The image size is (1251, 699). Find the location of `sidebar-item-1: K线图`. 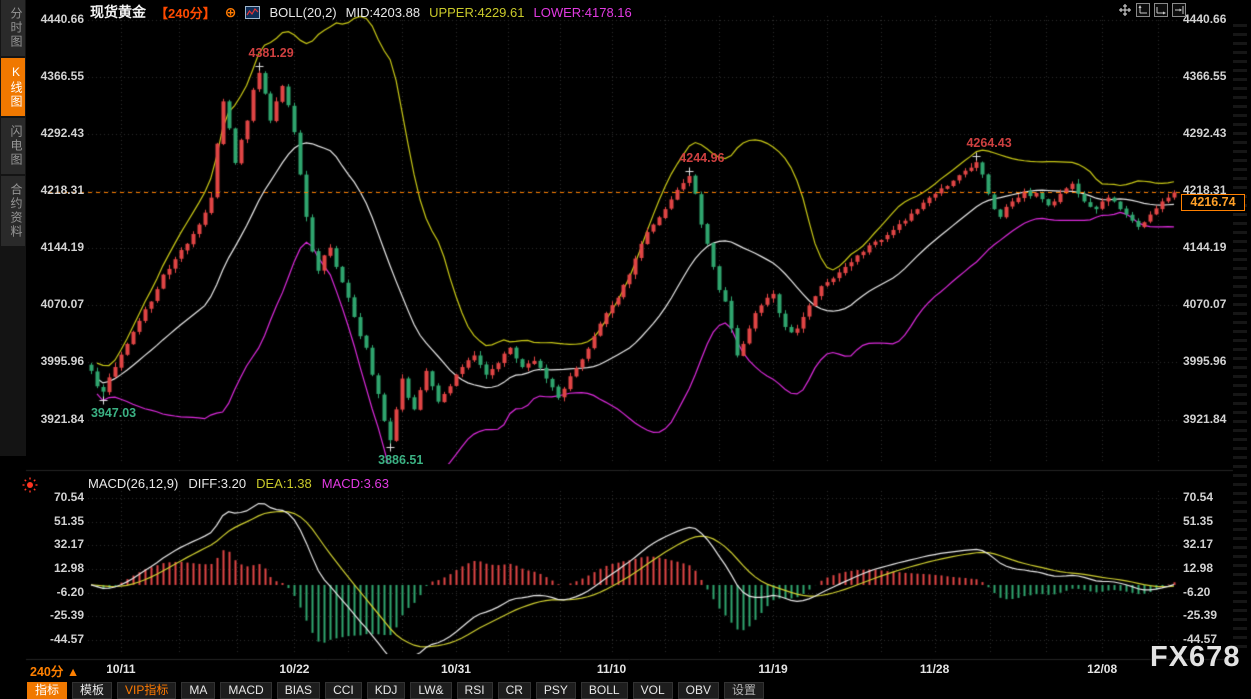

sidebar-item-1: K线图 is located at coordinates (13, 87).